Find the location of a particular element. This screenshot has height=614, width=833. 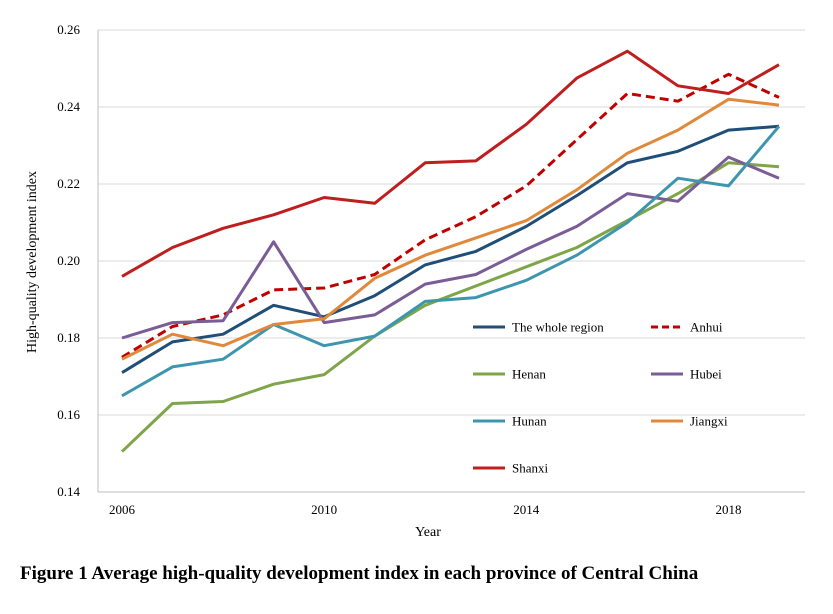

x-tick-label: 2014 is located at coordinates (526, 509).